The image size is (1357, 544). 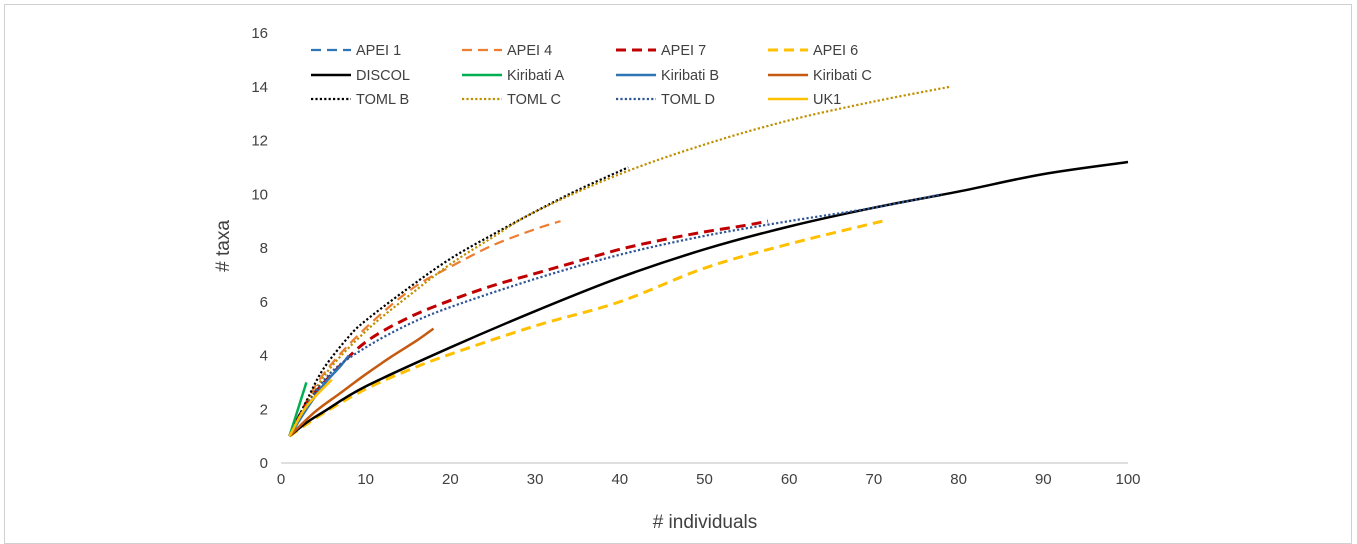 I want to click on legend-label-toml-c: TOML C, so click(x=534, y=100).